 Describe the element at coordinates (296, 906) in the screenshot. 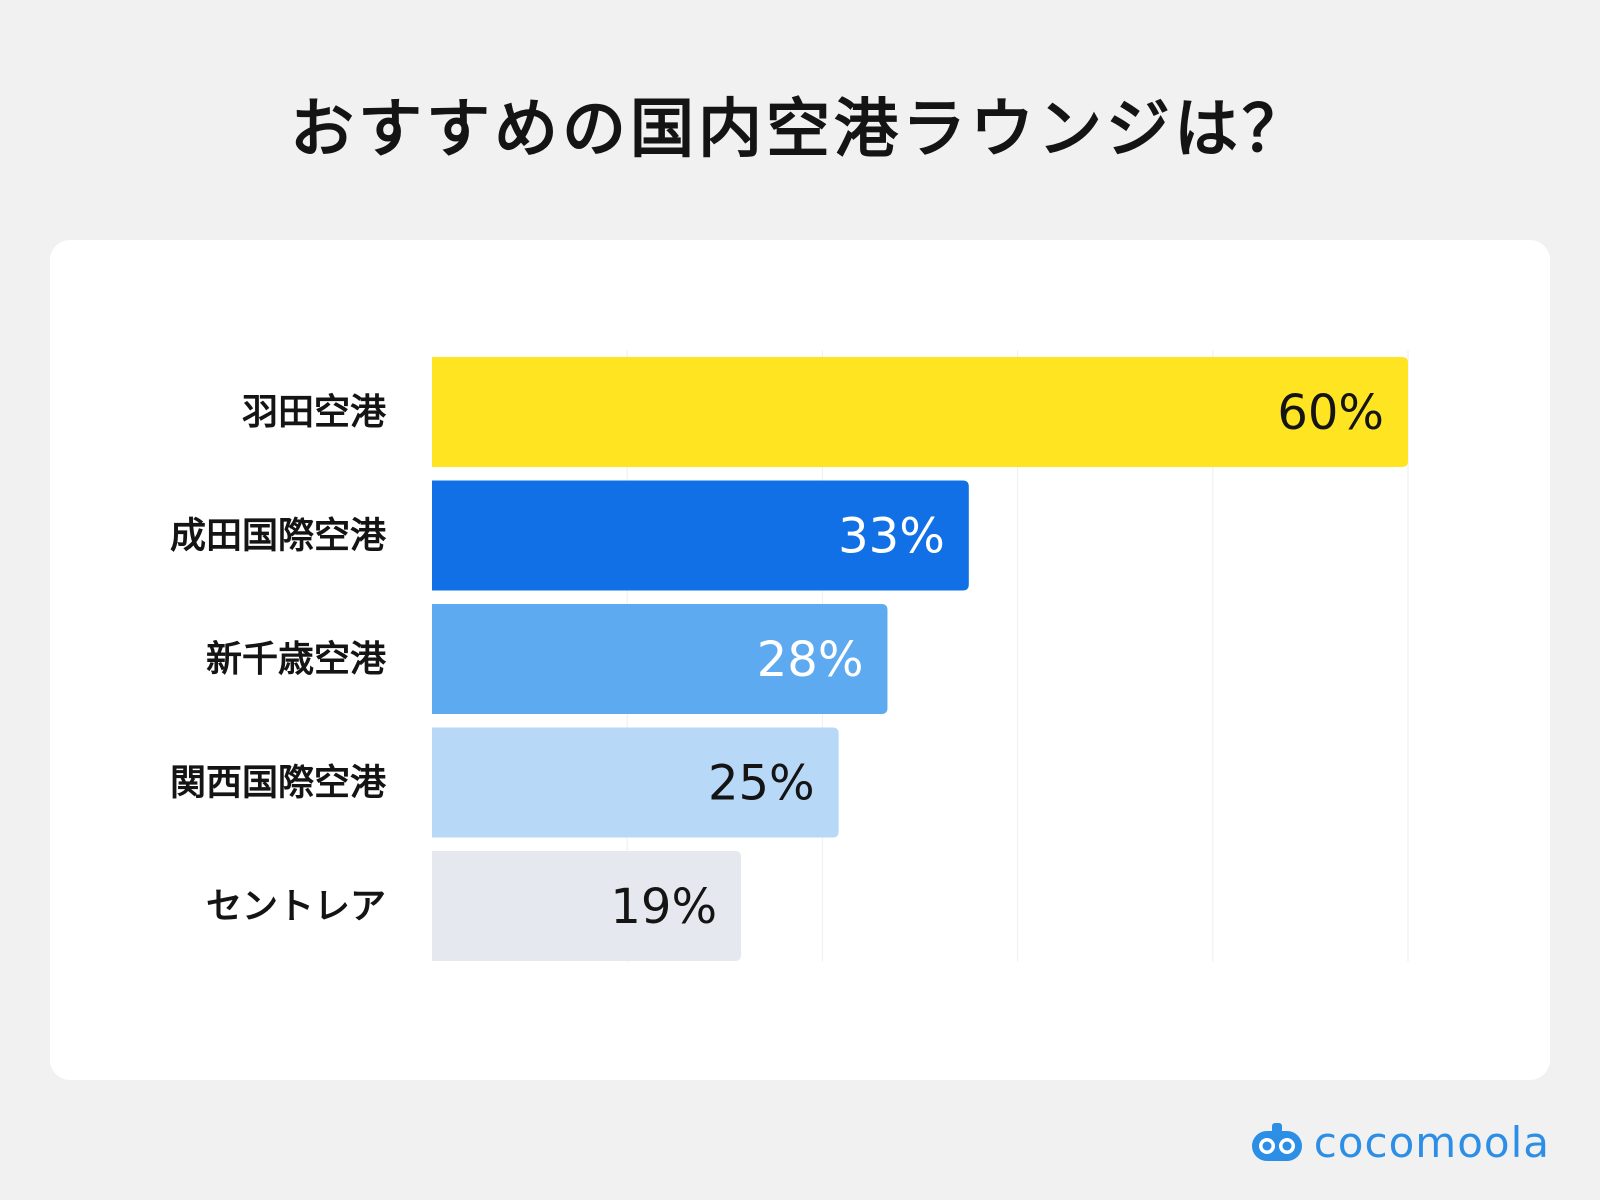

I see `category-label: セントレア` at that location.